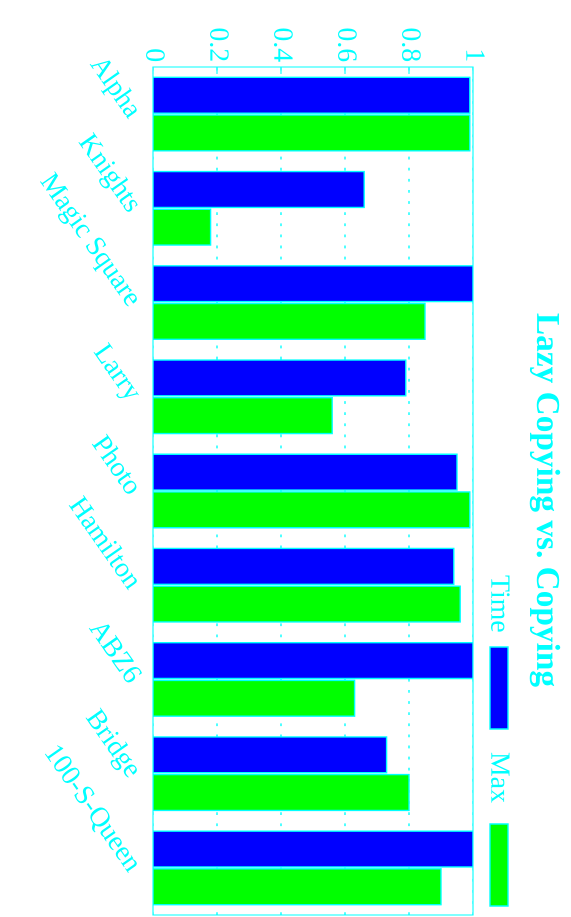 The width and height of the screenshot is (571, 917). Describe the element at coordinates (411, 45) in the screenshot. I see `x-tick-label: 0.8` at that location.